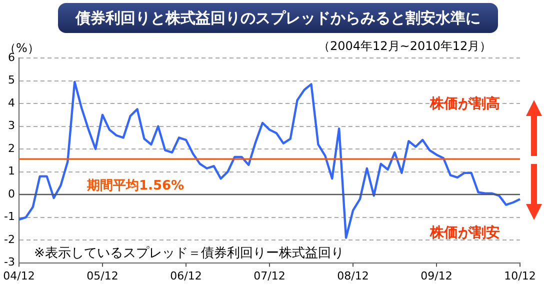  Describe the element at coordinates (11, 57) in the screenshot. I see `y-tick-label: 6` at that location.